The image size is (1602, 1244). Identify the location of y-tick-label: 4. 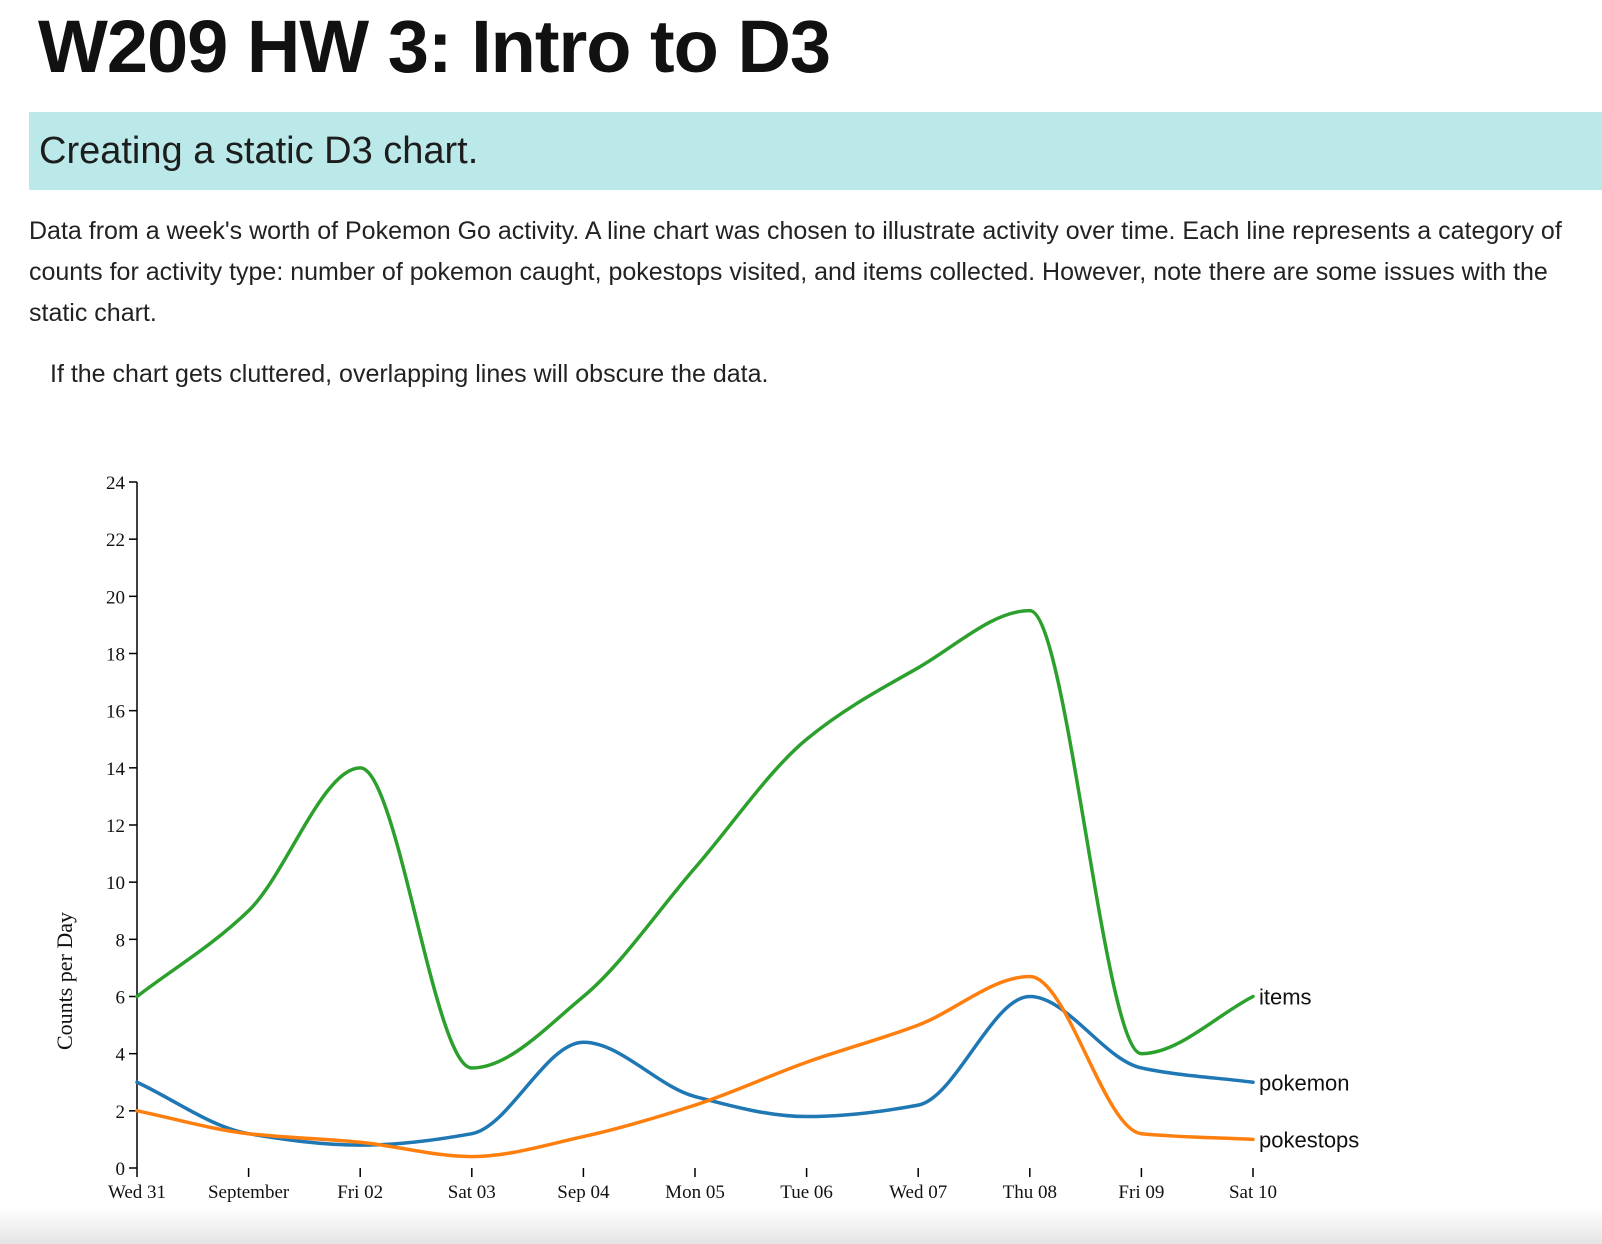
(121, 1055).